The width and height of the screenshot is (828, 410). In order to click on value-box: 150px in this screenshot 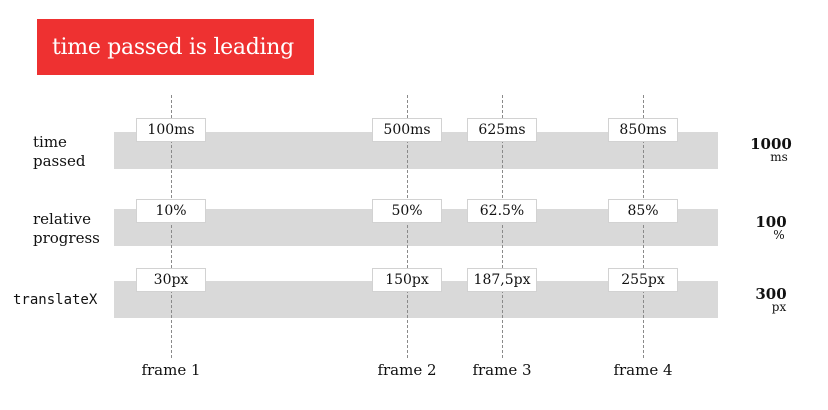, I will do `click(407, 280)`.